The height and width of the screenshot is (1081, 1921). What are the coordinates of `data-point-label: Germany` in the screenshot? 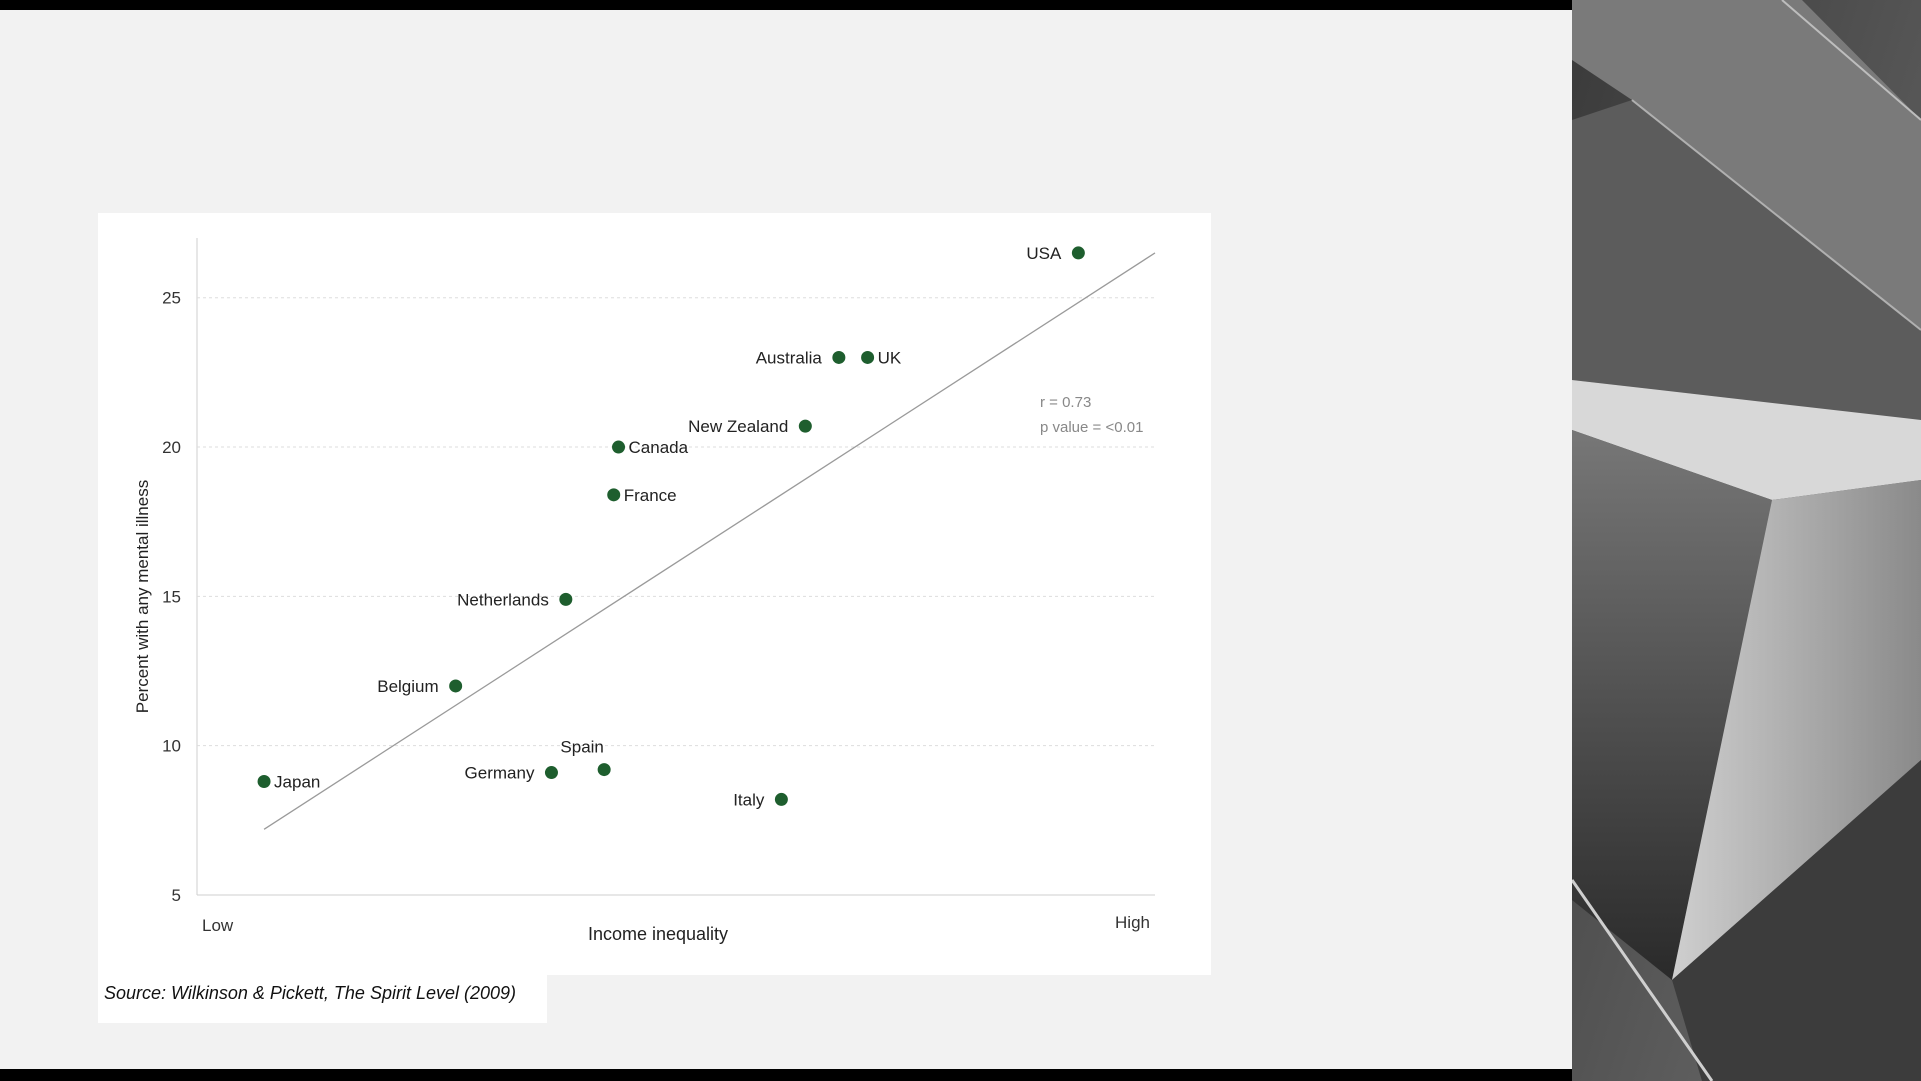 It's located at (500, 773).